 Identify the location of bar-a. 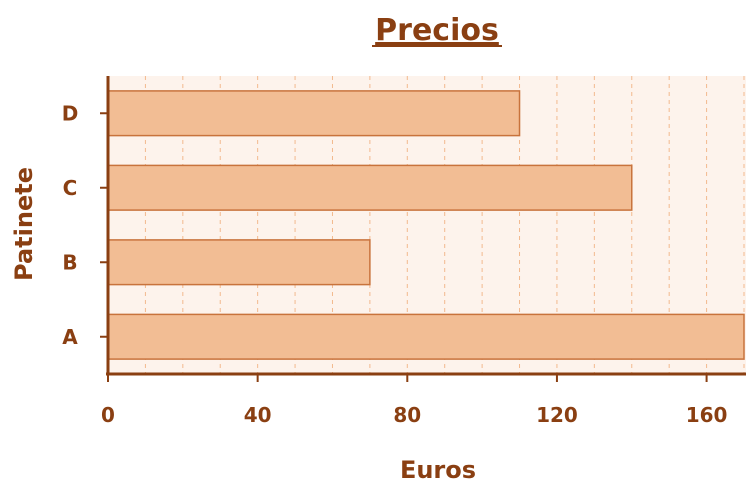
(426, 336).